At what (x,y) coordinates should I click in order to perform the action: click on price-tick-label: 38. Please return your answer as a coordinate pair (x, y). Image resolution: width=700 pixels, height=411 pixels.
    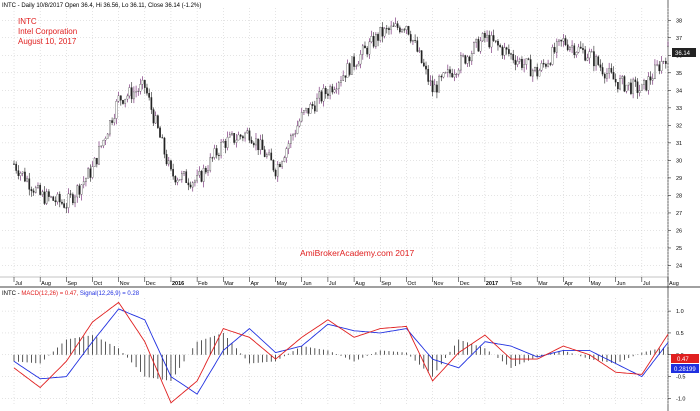
    Looking at the image, I should click on (679, 21).